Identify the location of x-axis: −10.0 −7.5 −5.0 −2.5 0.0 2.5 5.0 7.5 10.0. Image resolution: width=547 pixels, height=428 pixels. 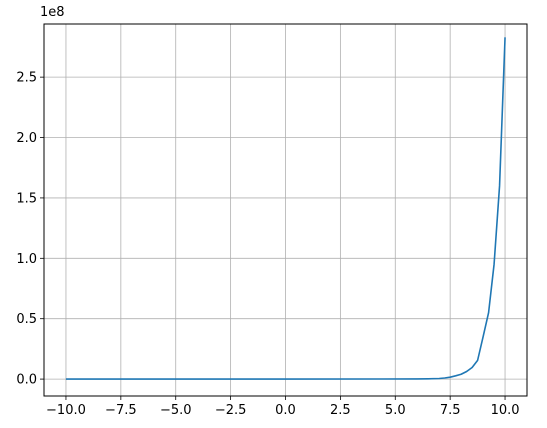
(283, 407).